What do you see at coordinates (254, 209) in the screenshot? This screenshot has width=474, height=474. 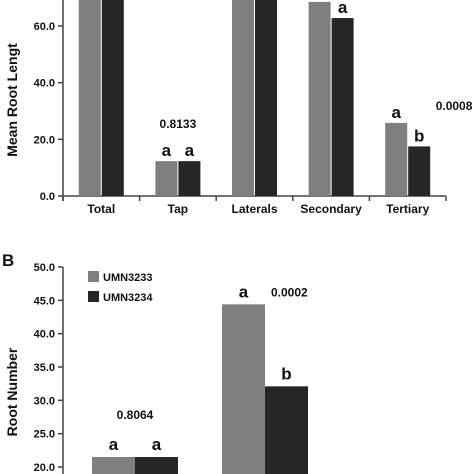 I see `x-category-label: Laterals` at bounding box center [254, 209].